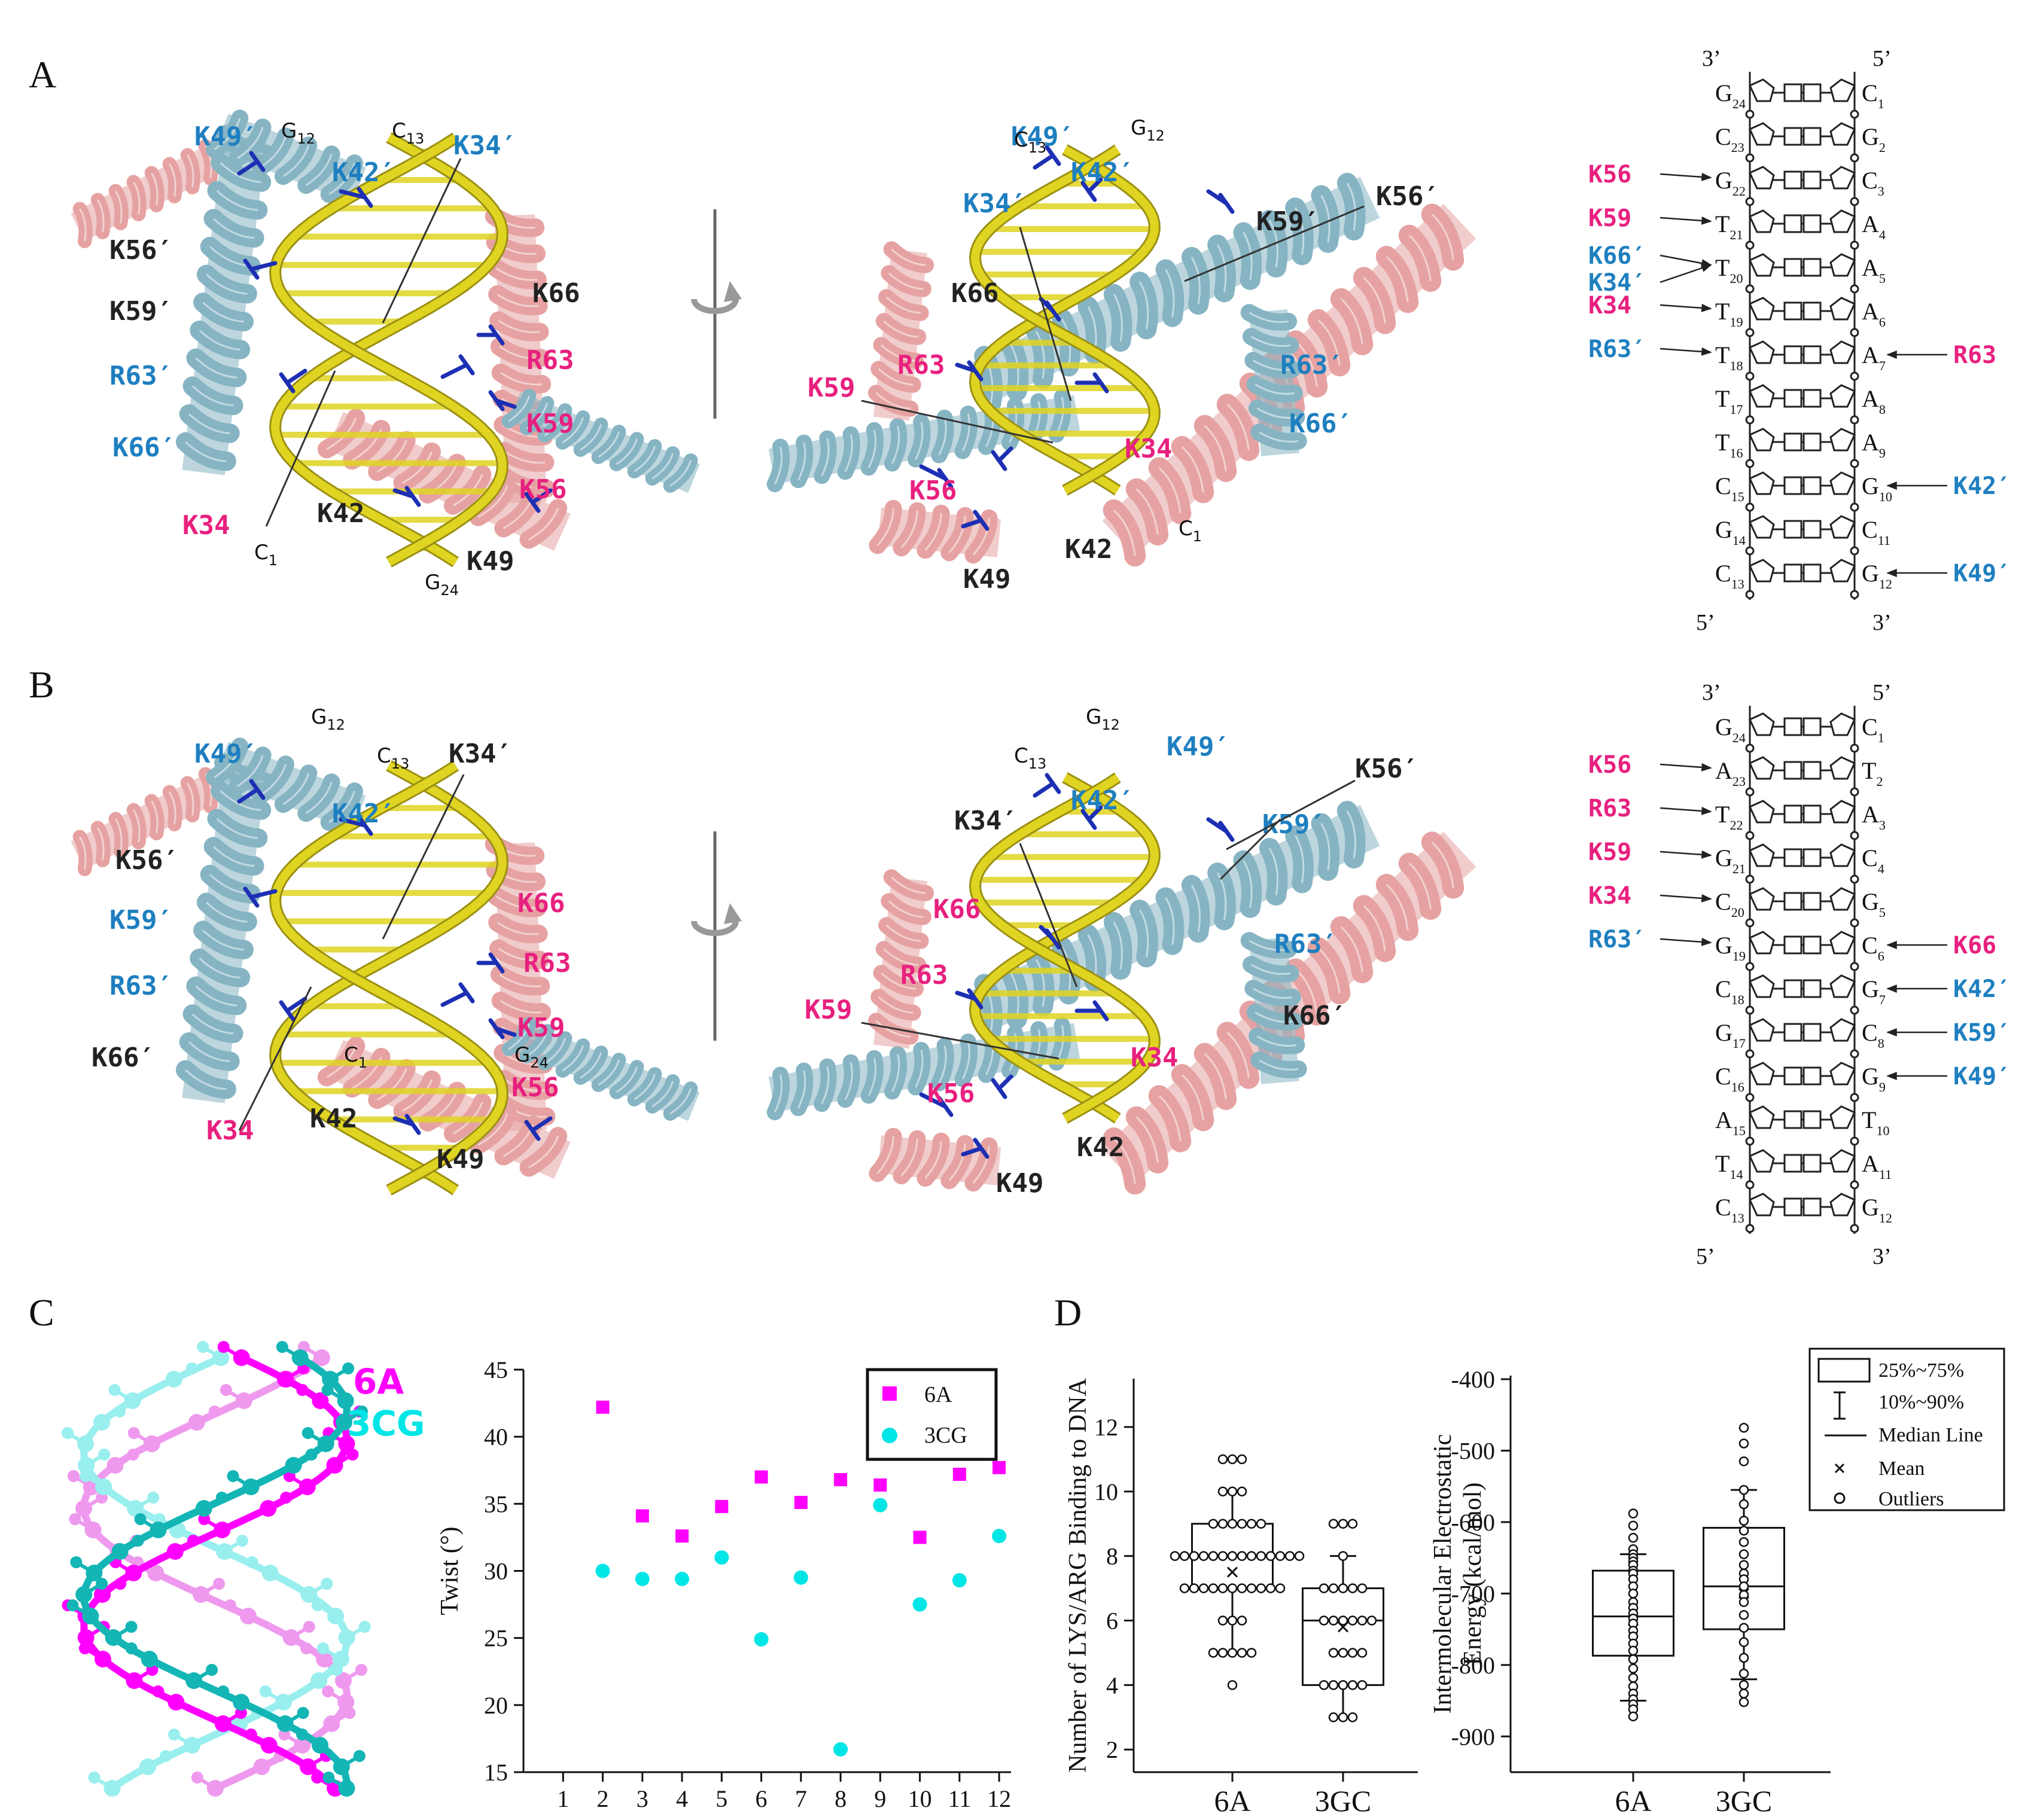  Describe the element at coordinates (933, 490) in the screenshot. I see `a-rot-residue-label: K56` at that location.